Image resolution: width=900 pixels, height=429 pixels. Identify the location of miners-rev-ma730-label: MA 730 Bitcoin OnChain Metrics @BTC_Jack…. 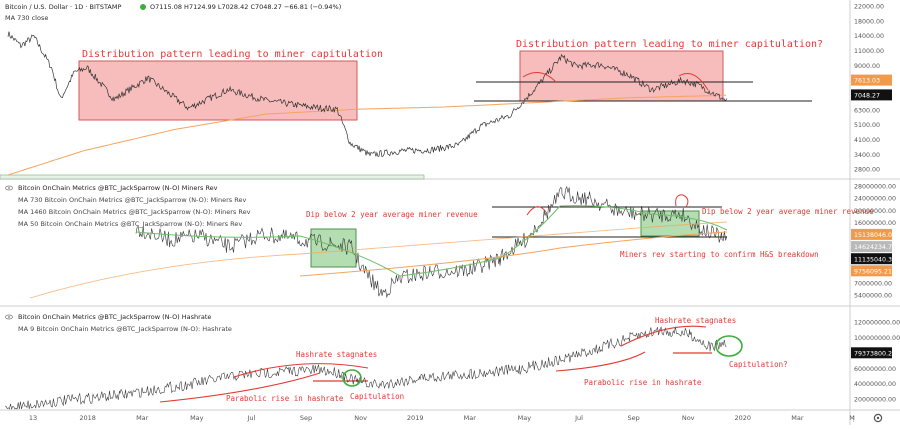
(132, 200).